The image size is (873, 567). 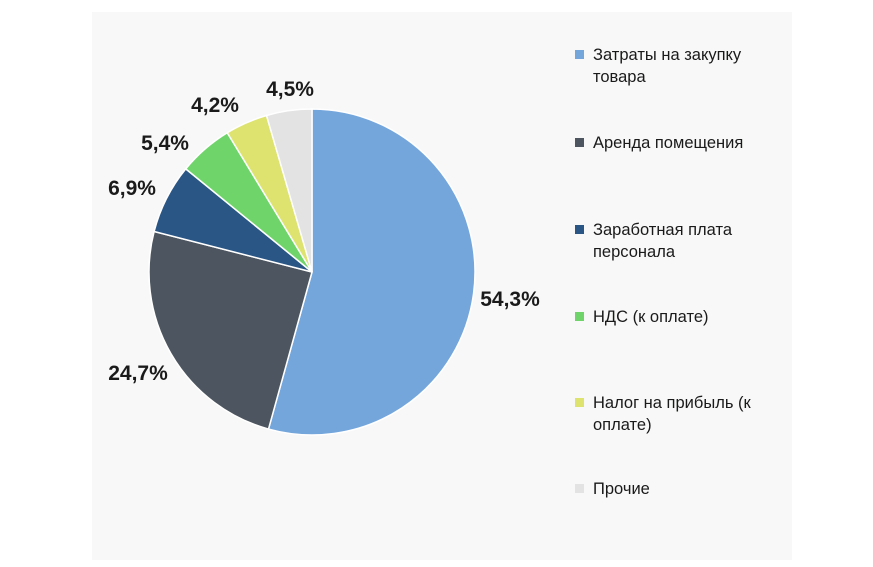 What do you see at coordinates (672, 414) in the screenshot?
I see `legend-label: Налог на прибыль (к оплате)` at bounding box center [672, 414].